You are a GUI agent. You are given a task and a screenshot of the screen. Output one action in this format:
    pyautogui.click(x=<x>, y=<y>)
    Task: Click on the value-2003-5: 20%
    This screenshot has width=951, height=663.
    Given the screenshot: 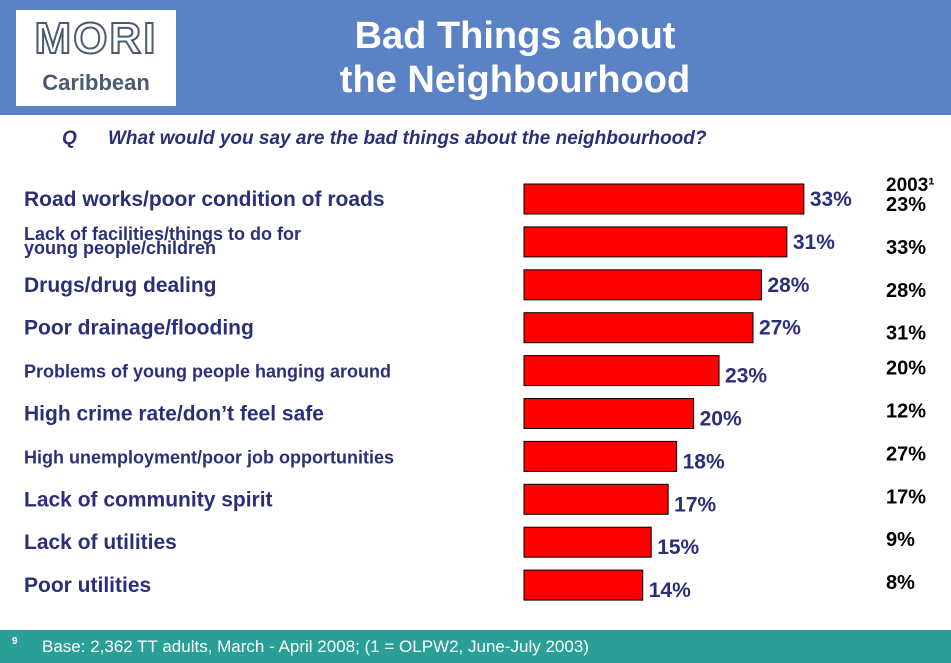 What is the action you would take?
    pyautogui.click(x=906, y=369)
    